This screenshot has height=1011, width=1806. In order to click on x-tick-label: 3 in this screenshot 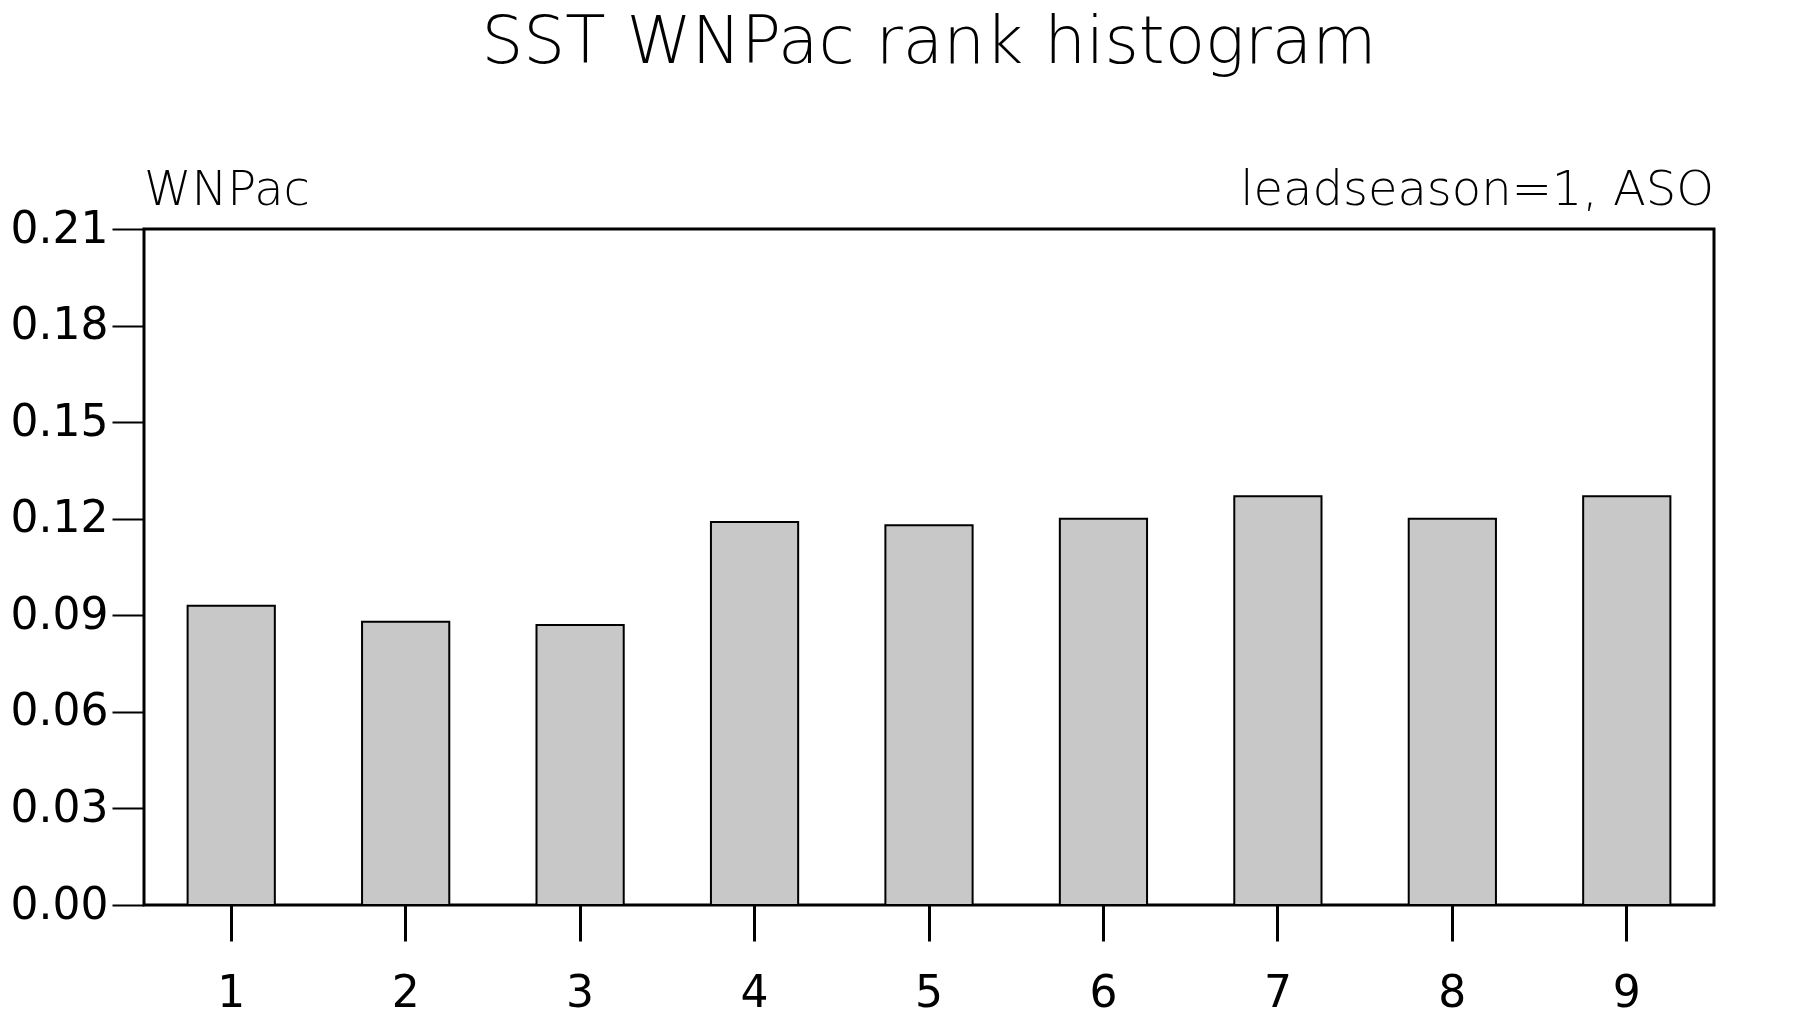, I will do `click(580, 988)`.